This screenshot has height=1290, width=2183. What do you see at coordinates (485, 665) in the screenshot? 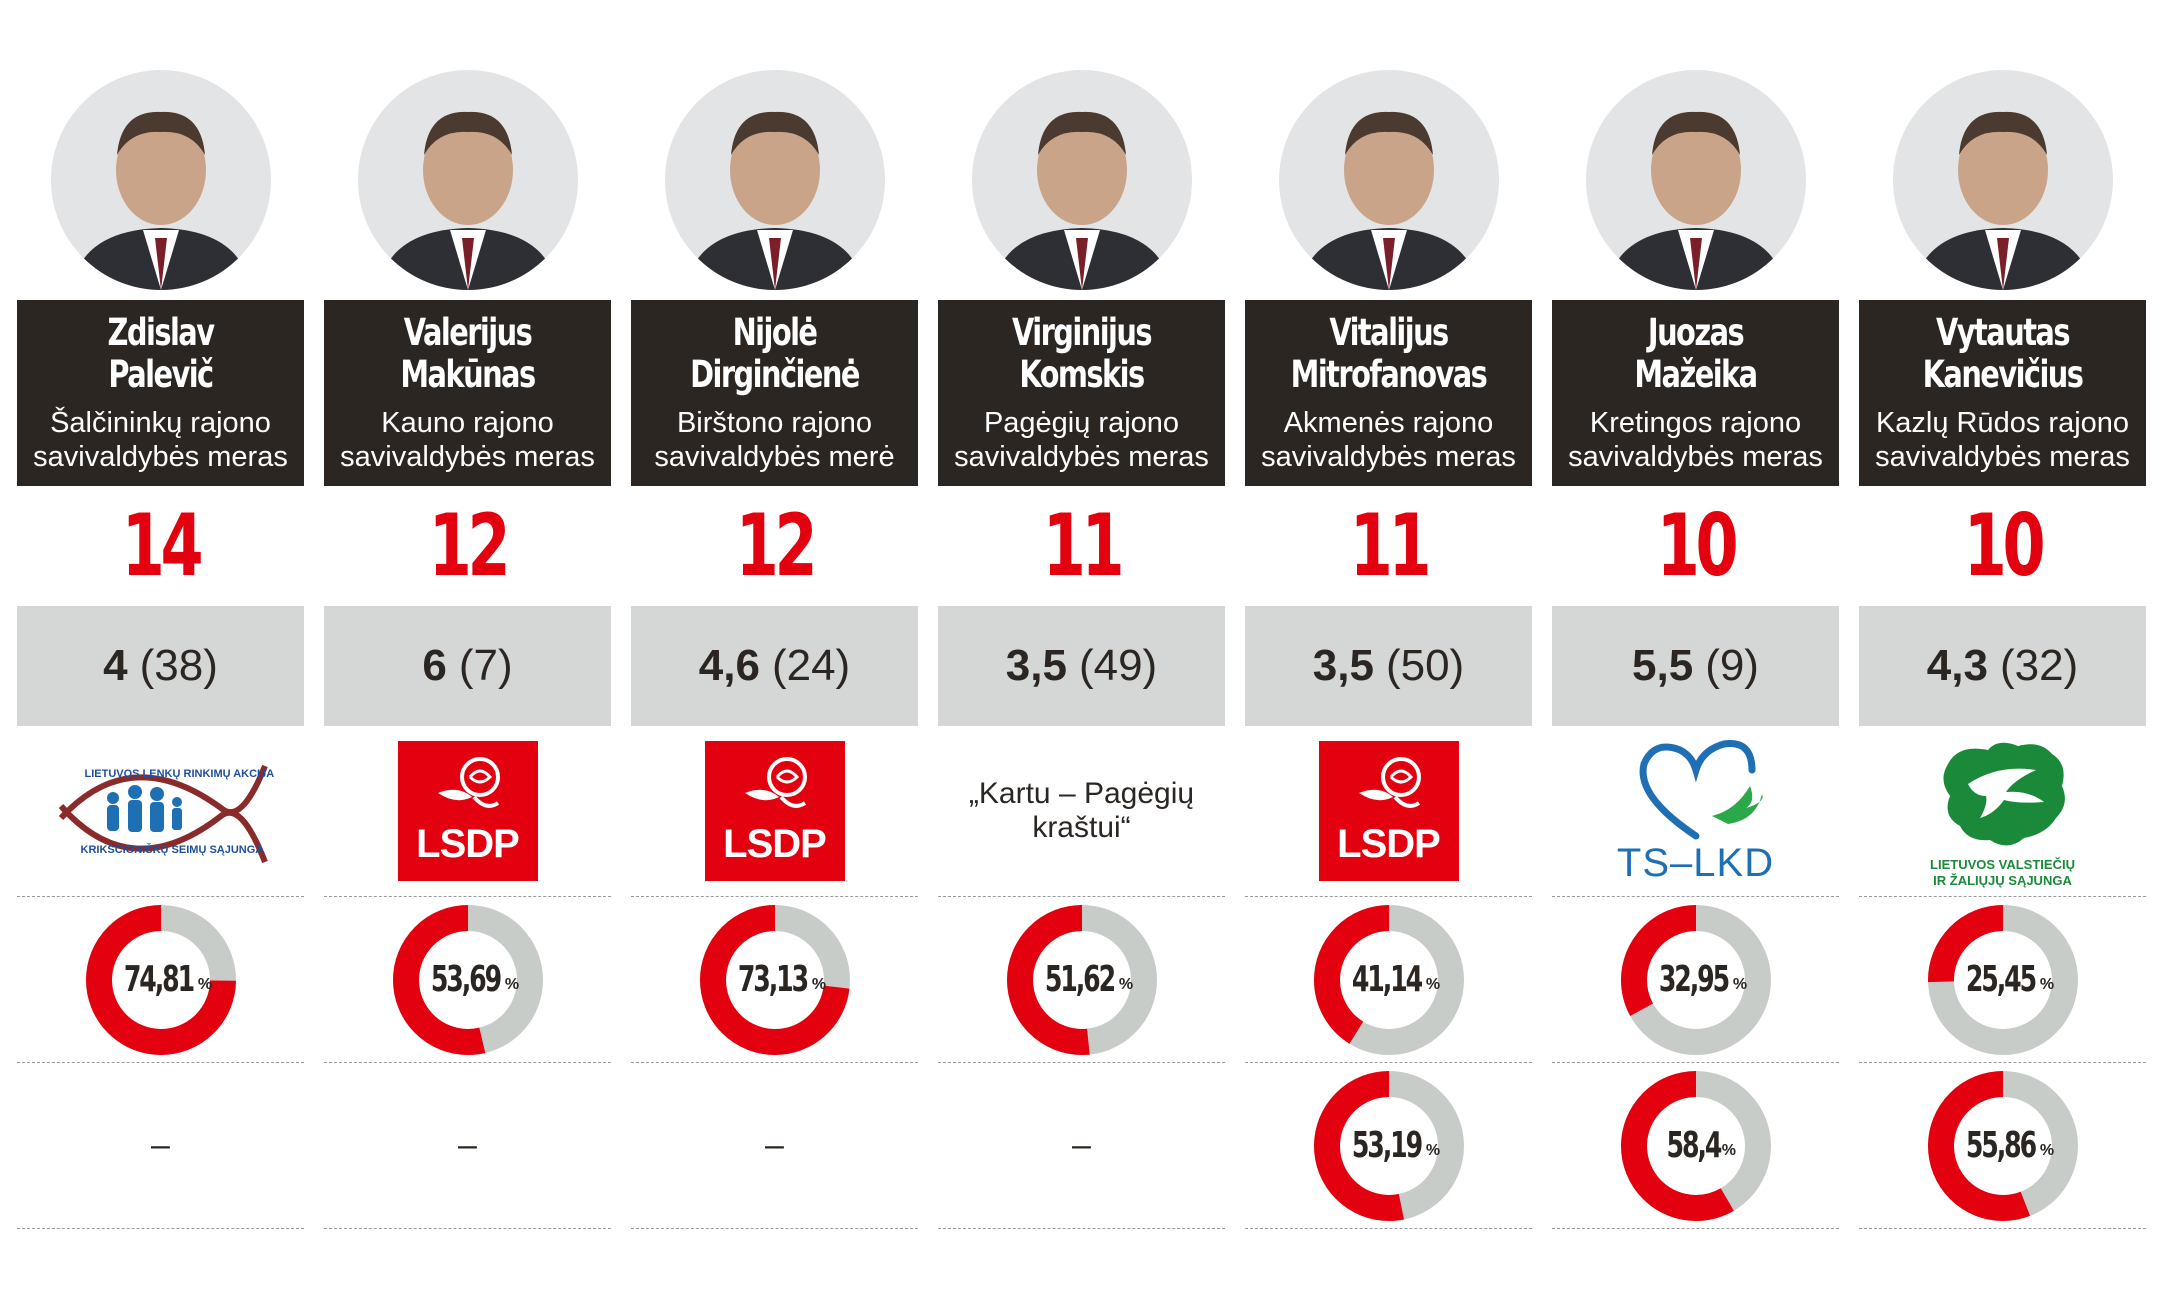
I see `rank-position: (7)` at bounding box center [485, 665].